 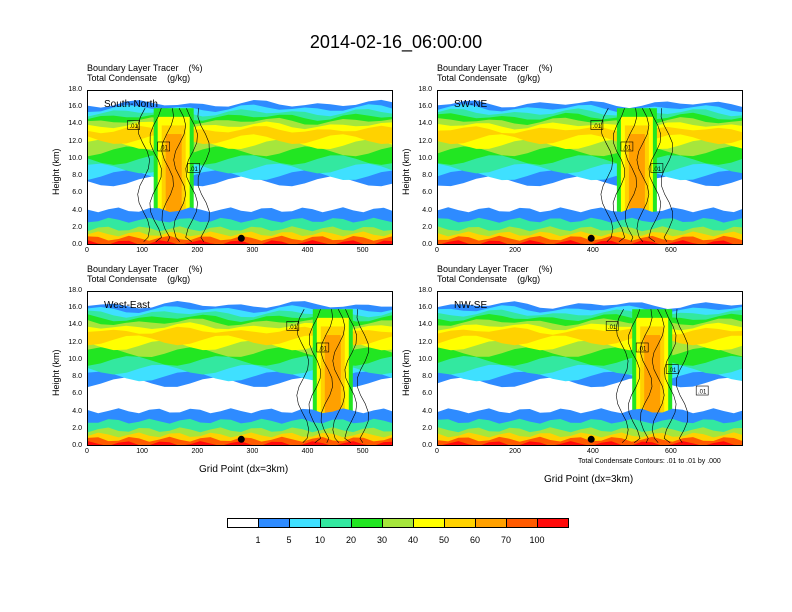 I want to click on figure-title: 2014-02-16_06:00:00, so click(x=396, y=42).